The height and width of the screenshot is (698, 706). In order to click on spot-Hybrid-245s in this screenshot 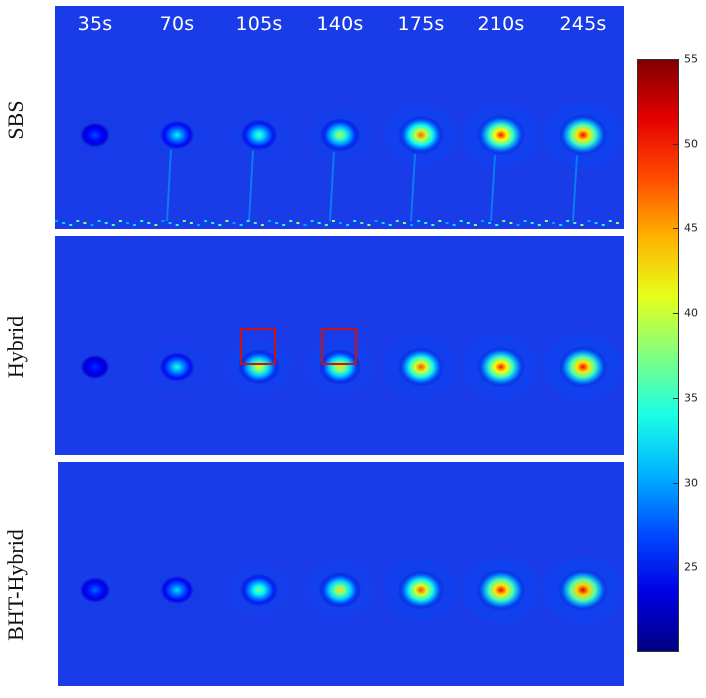, I will do `click(583, 367)`.